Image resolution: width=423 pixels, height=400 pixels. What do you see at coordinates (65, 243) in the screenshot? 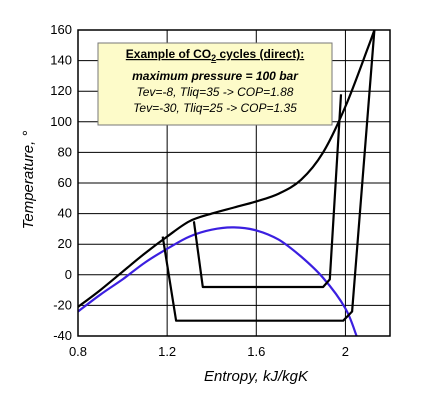
I see `y-tick-label: 20` at bounding box center [65, 243].